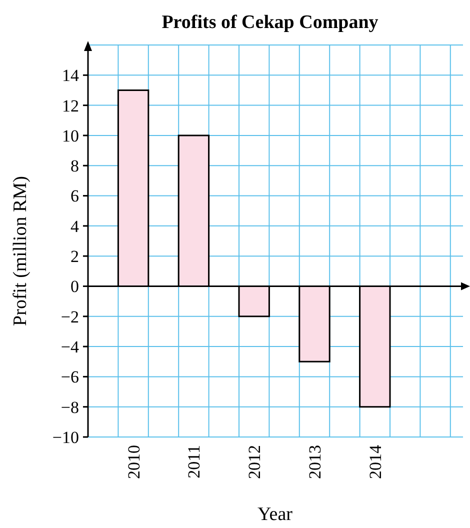  Describe the element at coordinates (69, 316) in the screenshot. I see `y-tick-label: −2` at that location.